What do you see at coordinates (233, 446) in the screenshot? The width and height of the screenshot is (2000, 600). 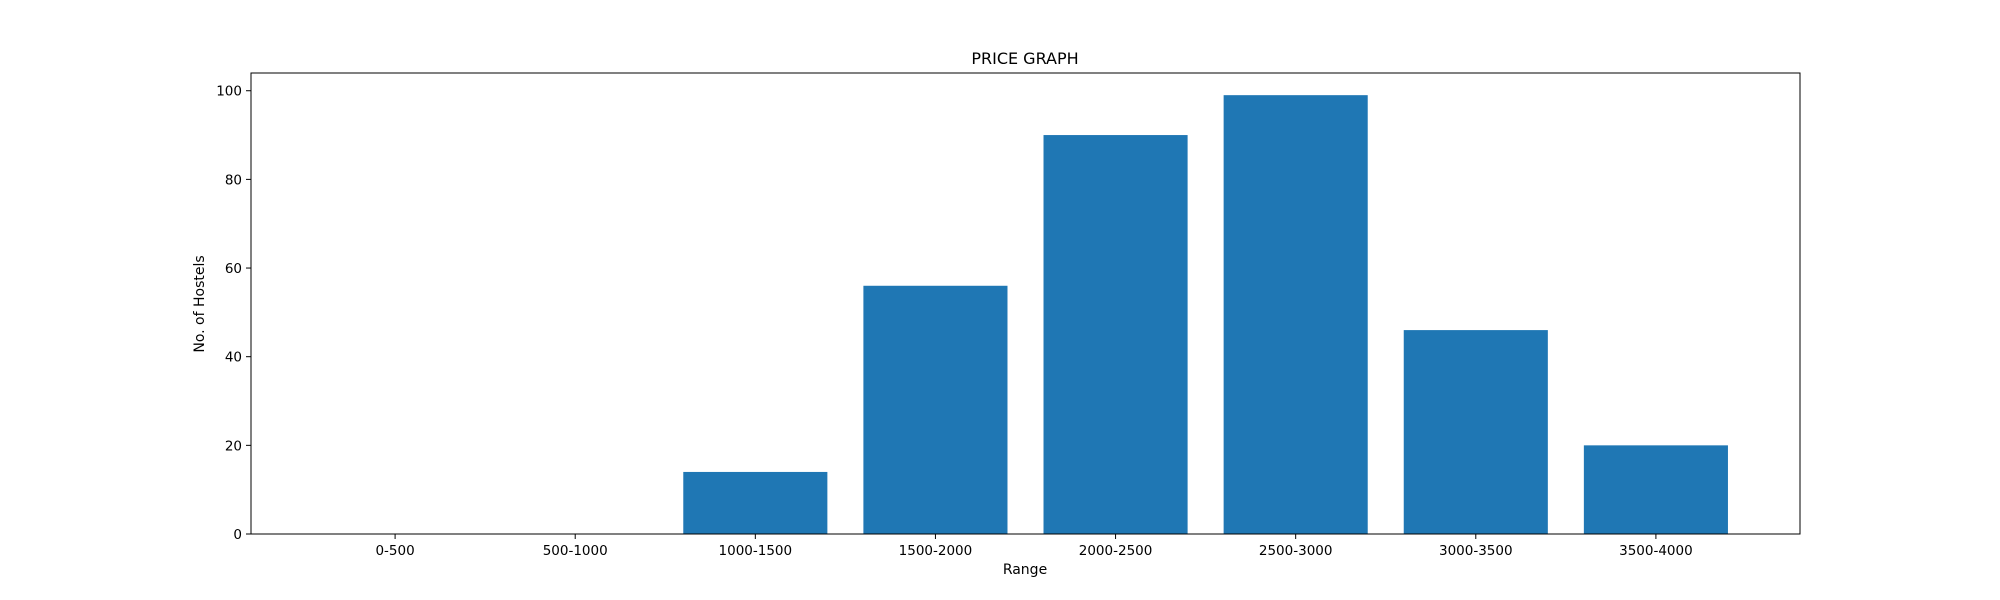 I see `y-tick-label: 20` at bounding box center [233, 446].